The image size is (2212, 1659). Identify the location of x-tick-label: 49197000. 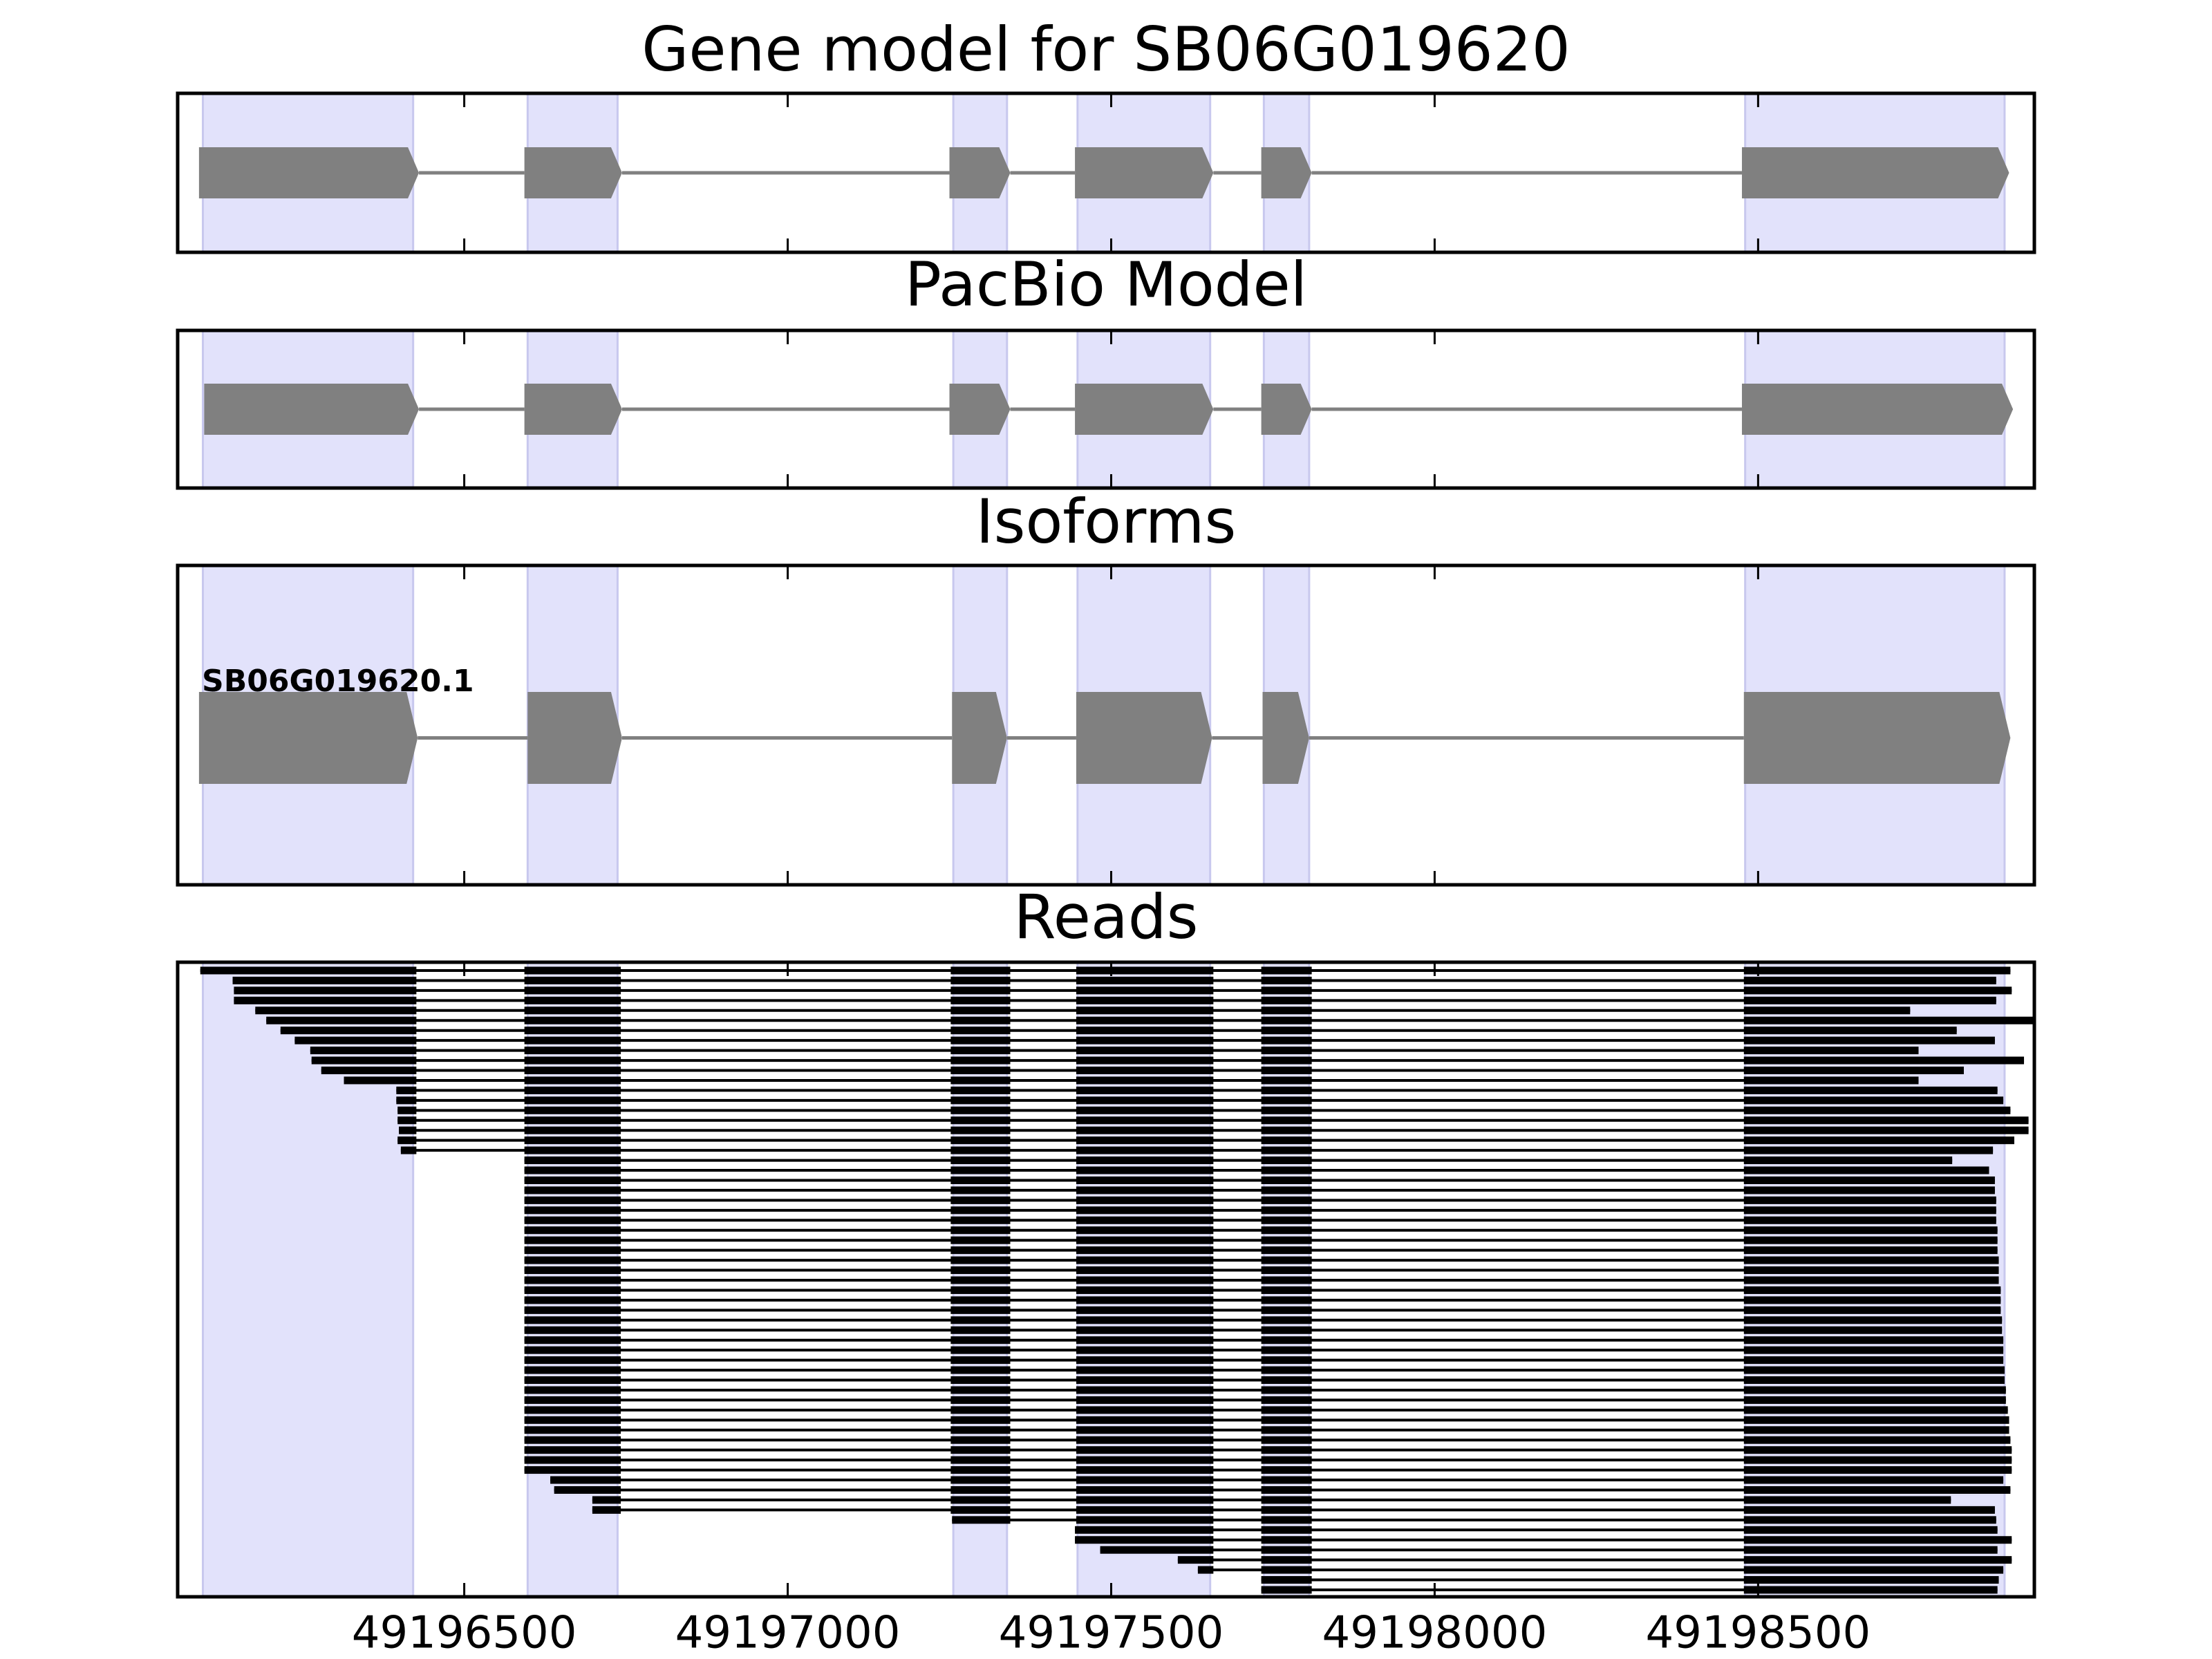
(788, 1633).